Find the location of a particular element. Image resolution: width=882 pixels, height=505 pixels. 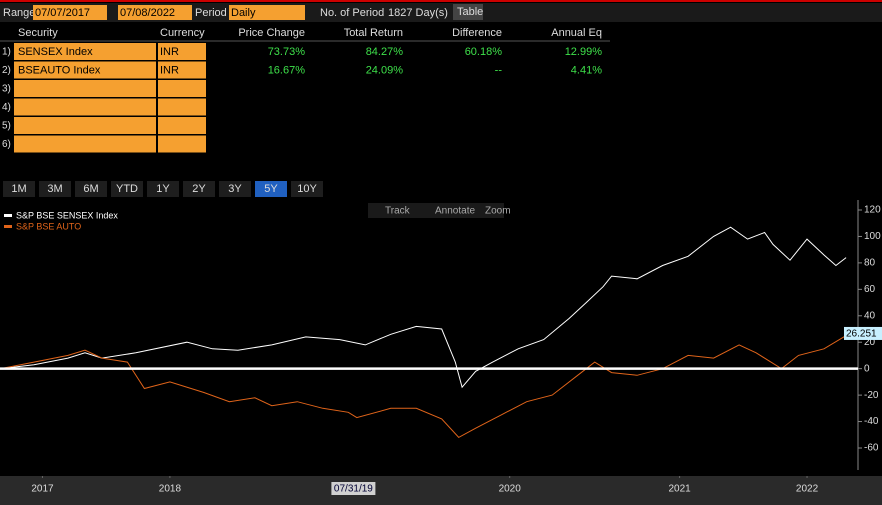

period-label: Period is located at coordinates (211, 13).